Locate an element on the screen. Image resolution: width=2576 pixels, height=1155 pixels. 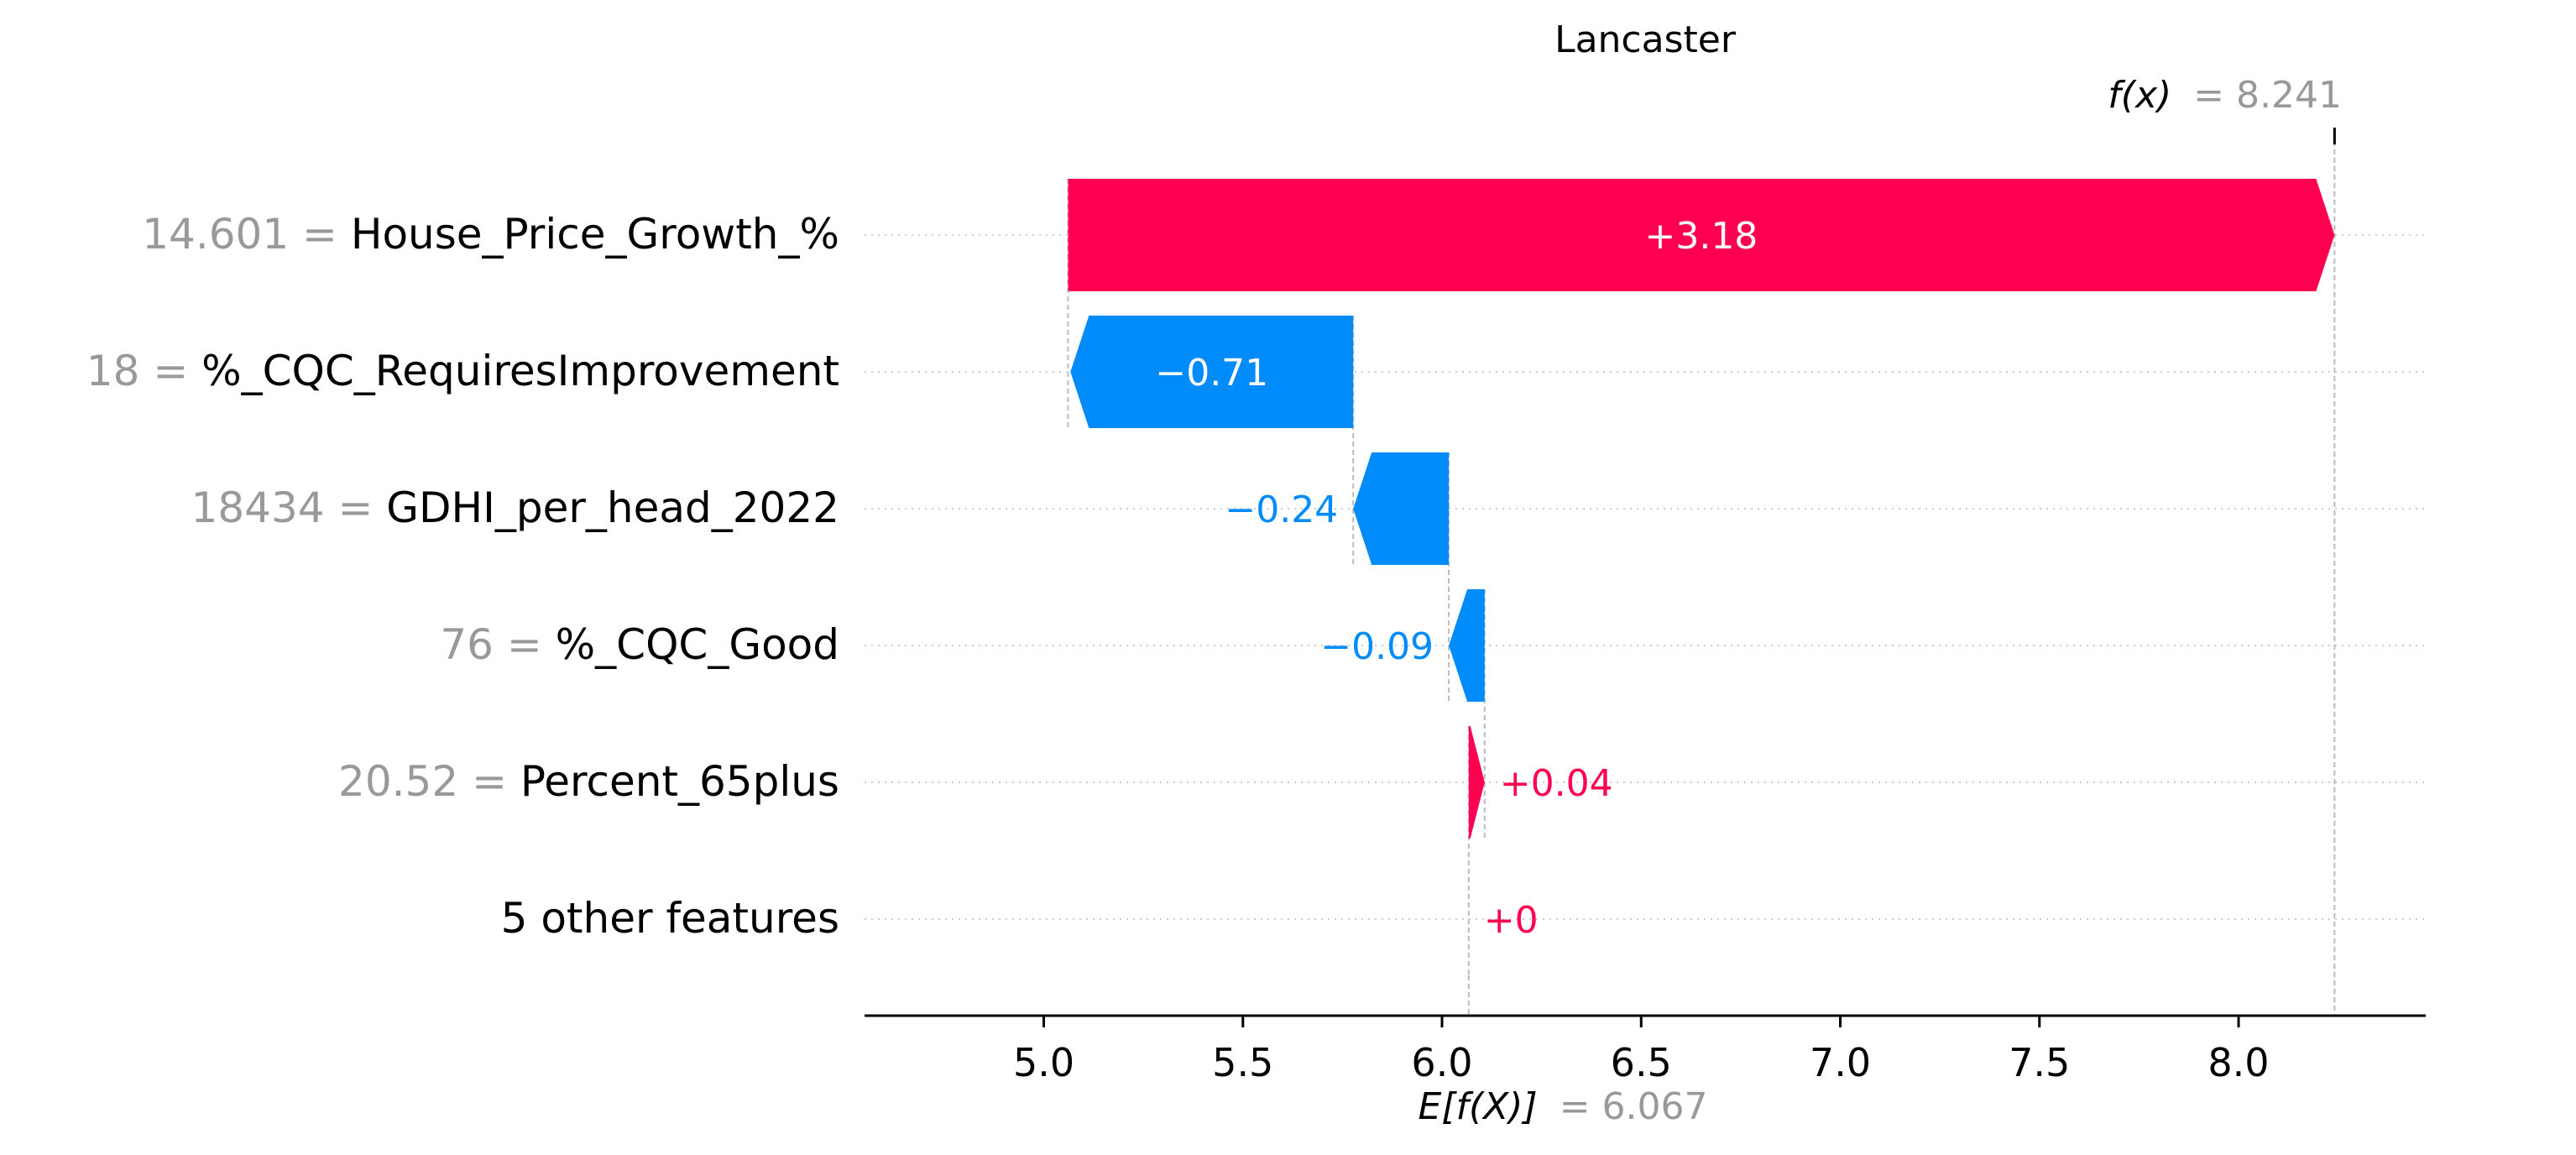
feature-label: 76 = %_CQC_Good is located at coordinates (639, 644).